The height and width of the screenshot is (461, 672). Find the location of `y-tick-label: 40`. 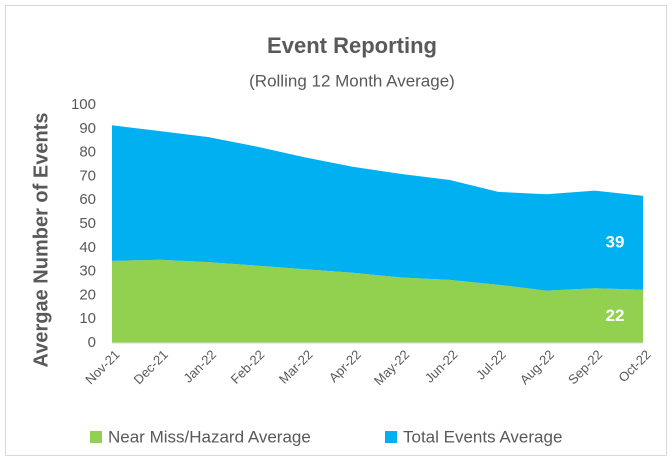

y-tick-label: 40 is located at coordinates (87, 247).